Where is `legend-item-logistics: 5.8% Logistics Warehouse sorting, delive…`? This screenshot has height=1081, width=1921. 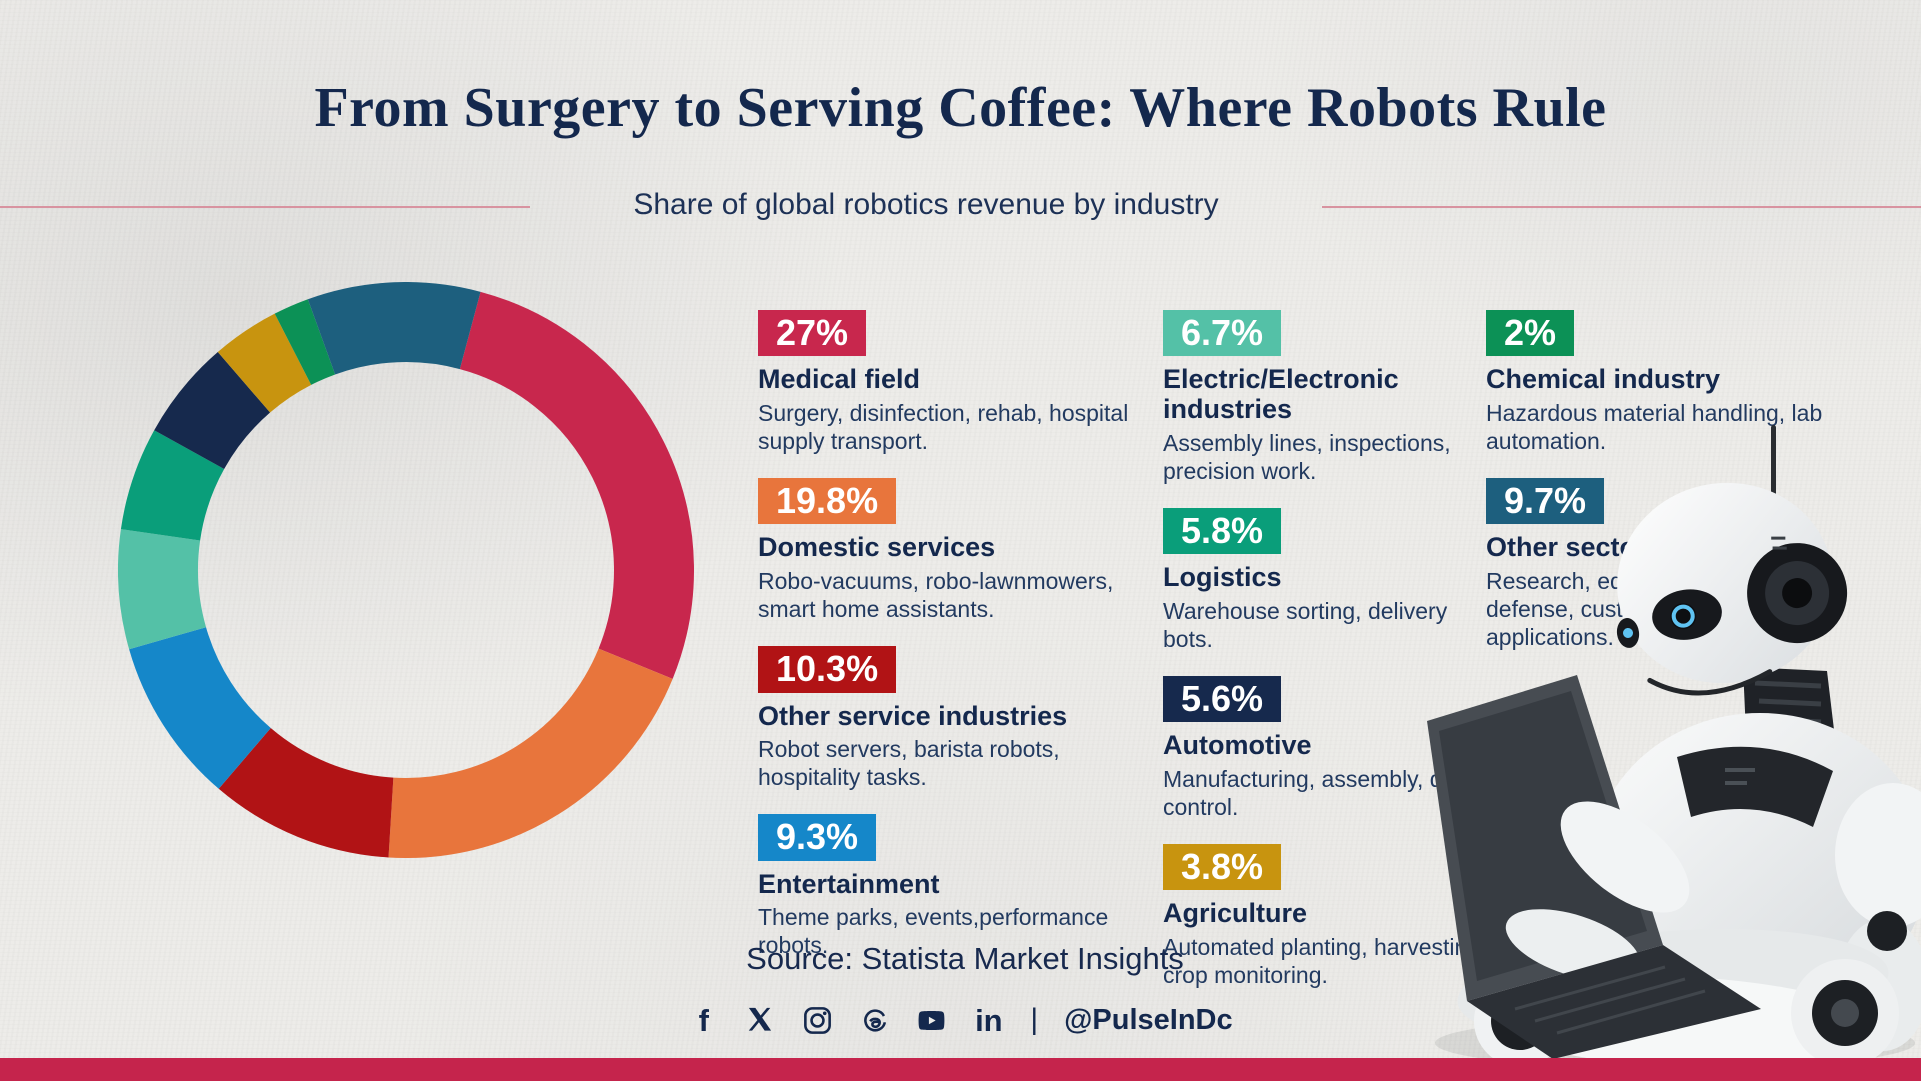 legend-item-logistics: 5.8% Logistics Warehouse sorting, delive… is located at coordinates (1330, 580).